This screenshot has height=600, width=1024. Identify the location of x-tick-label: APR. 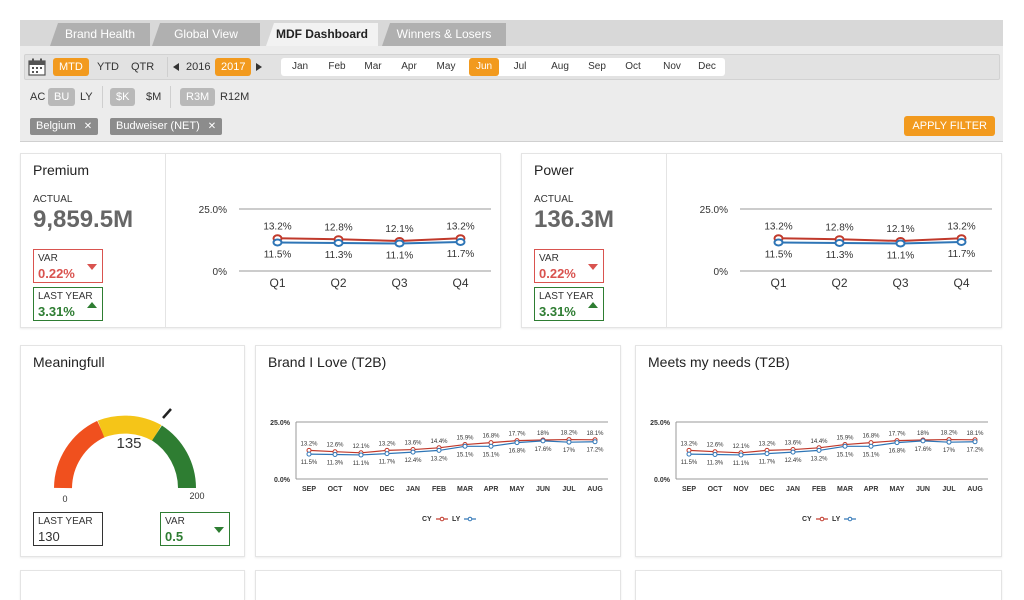
(871, 489).